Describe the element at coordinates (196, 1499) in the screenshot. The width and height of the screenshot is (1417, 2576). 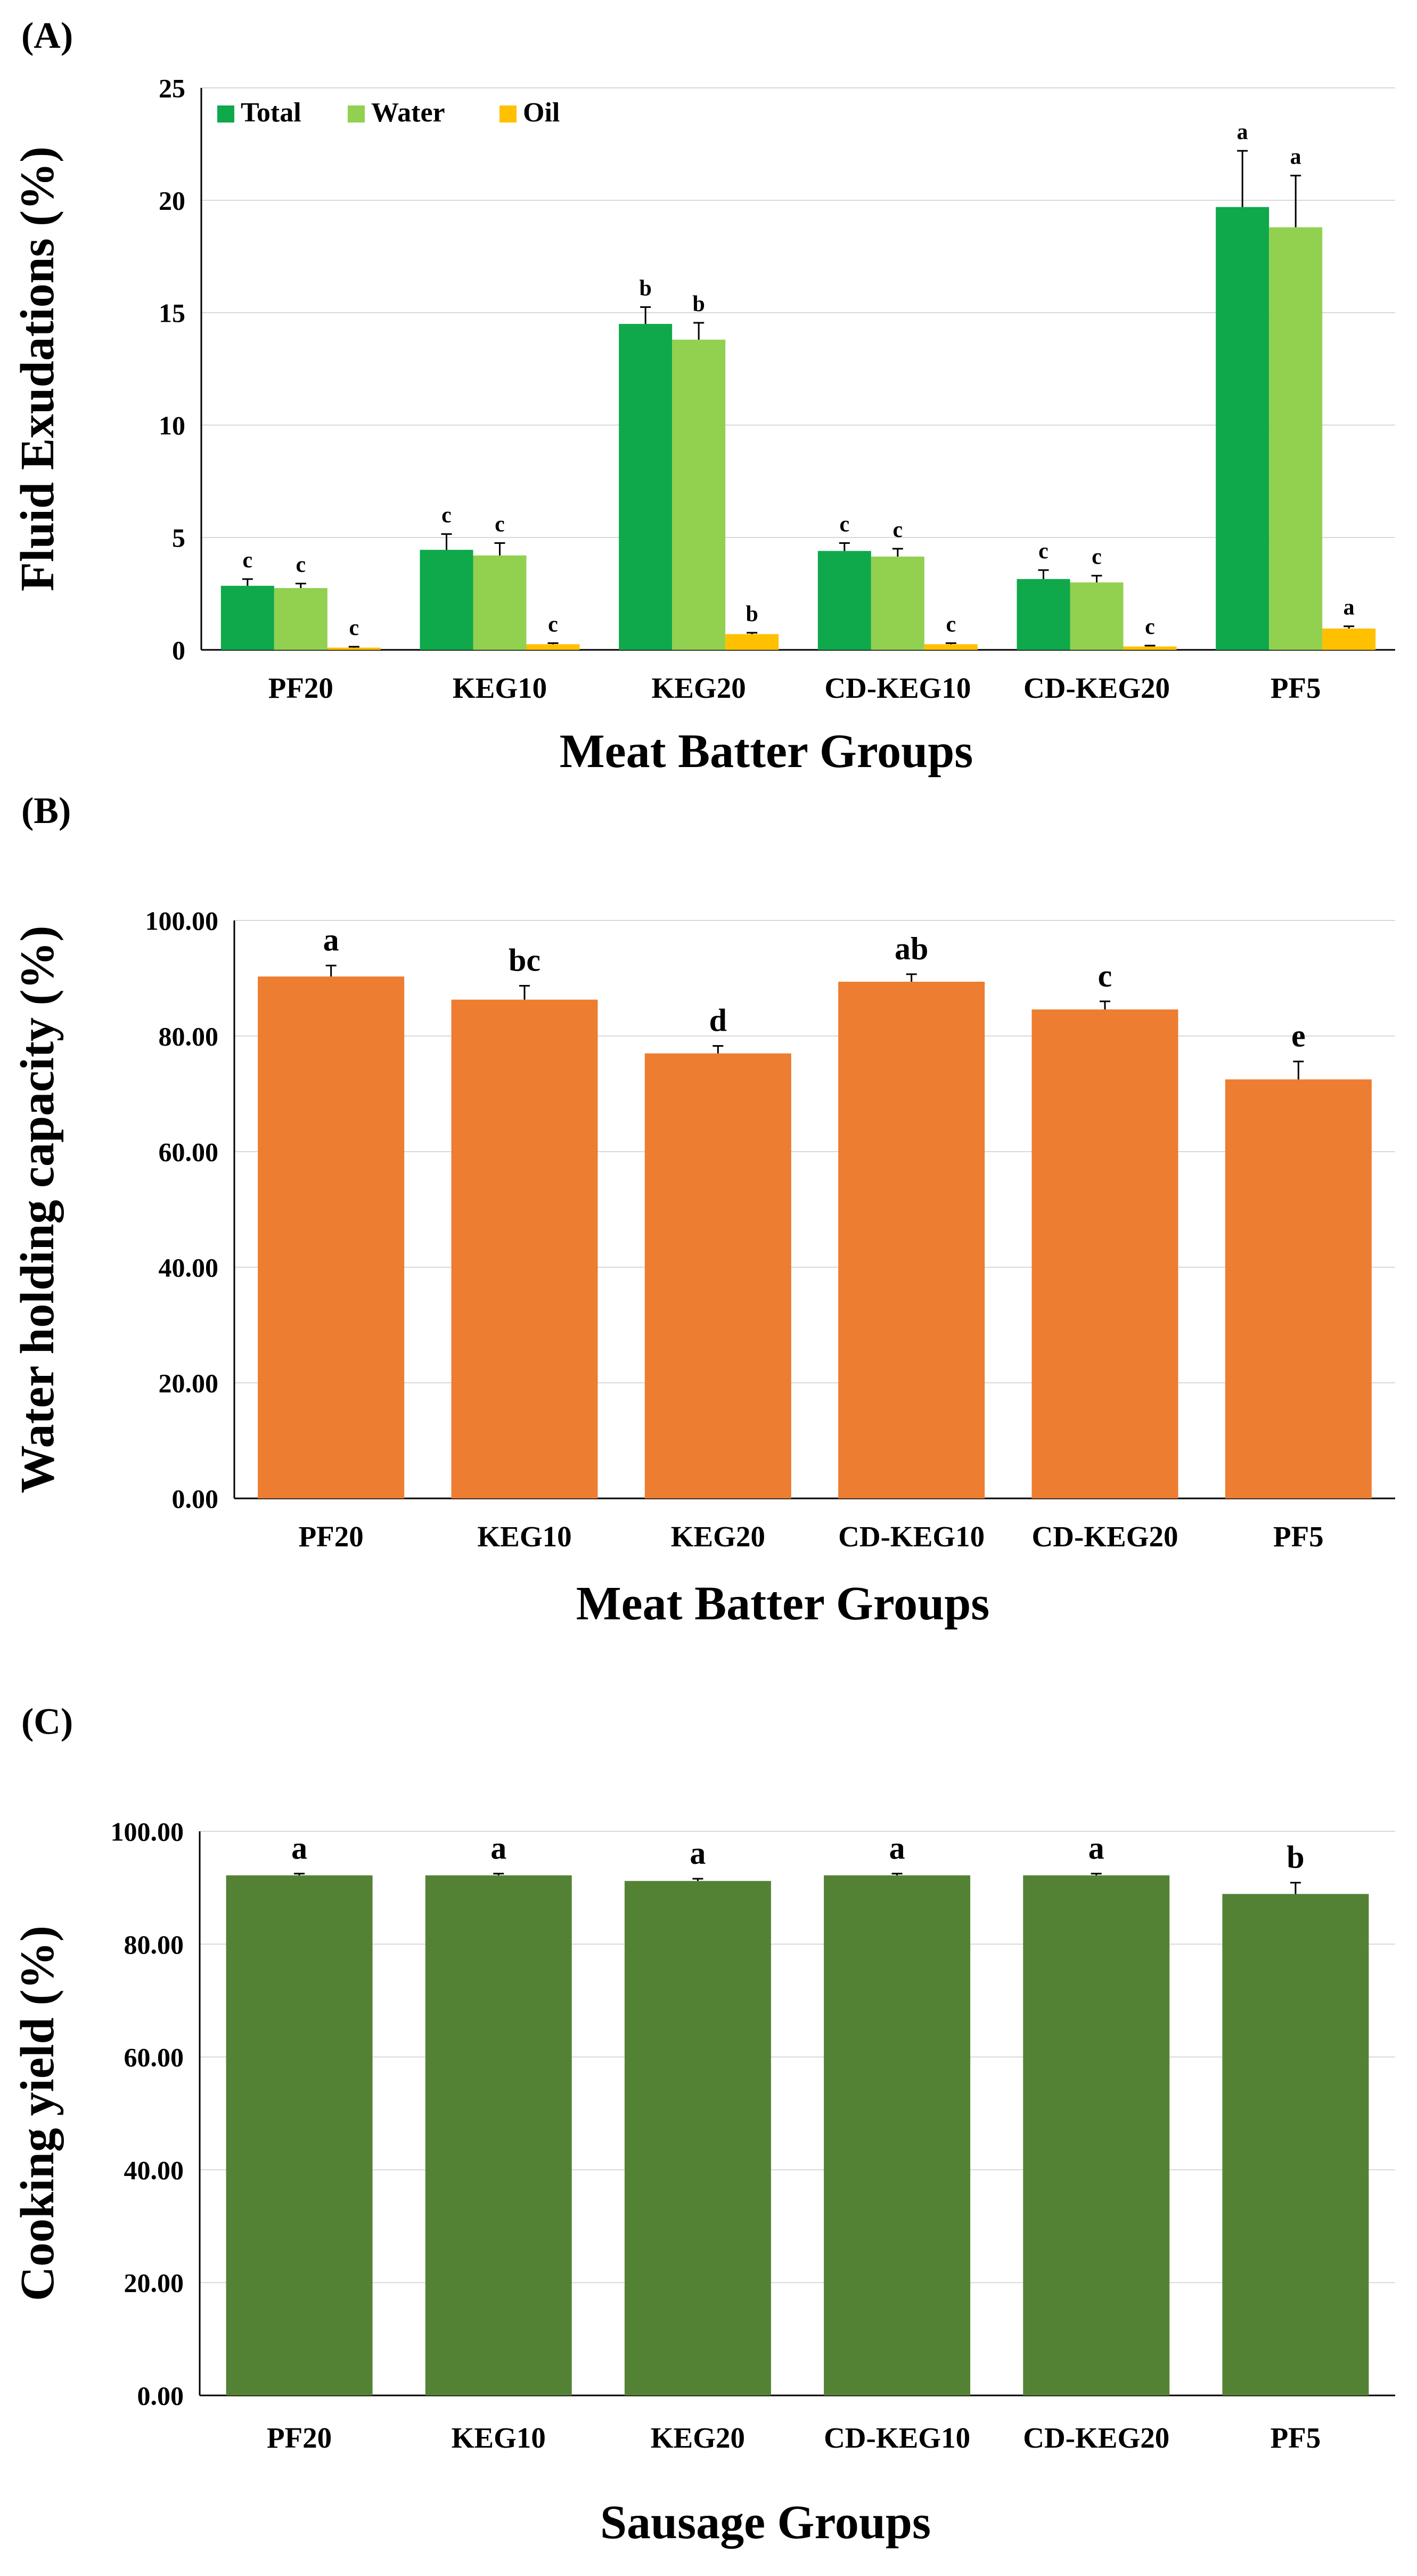
I see `y-tick-label: 0.00` at that location.